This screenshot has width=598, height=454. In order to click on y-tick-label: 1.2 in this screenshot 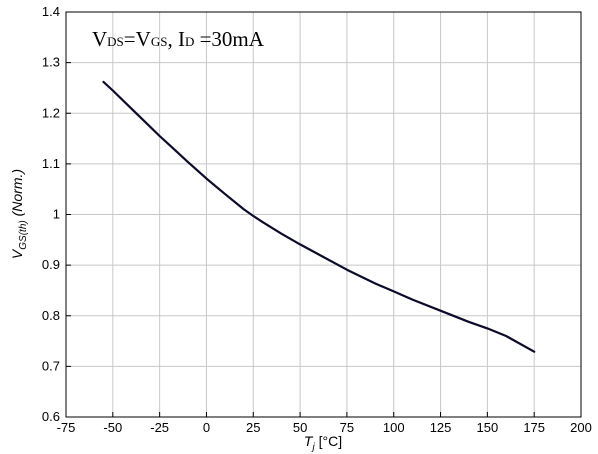, I will do `click(51, 112)`.